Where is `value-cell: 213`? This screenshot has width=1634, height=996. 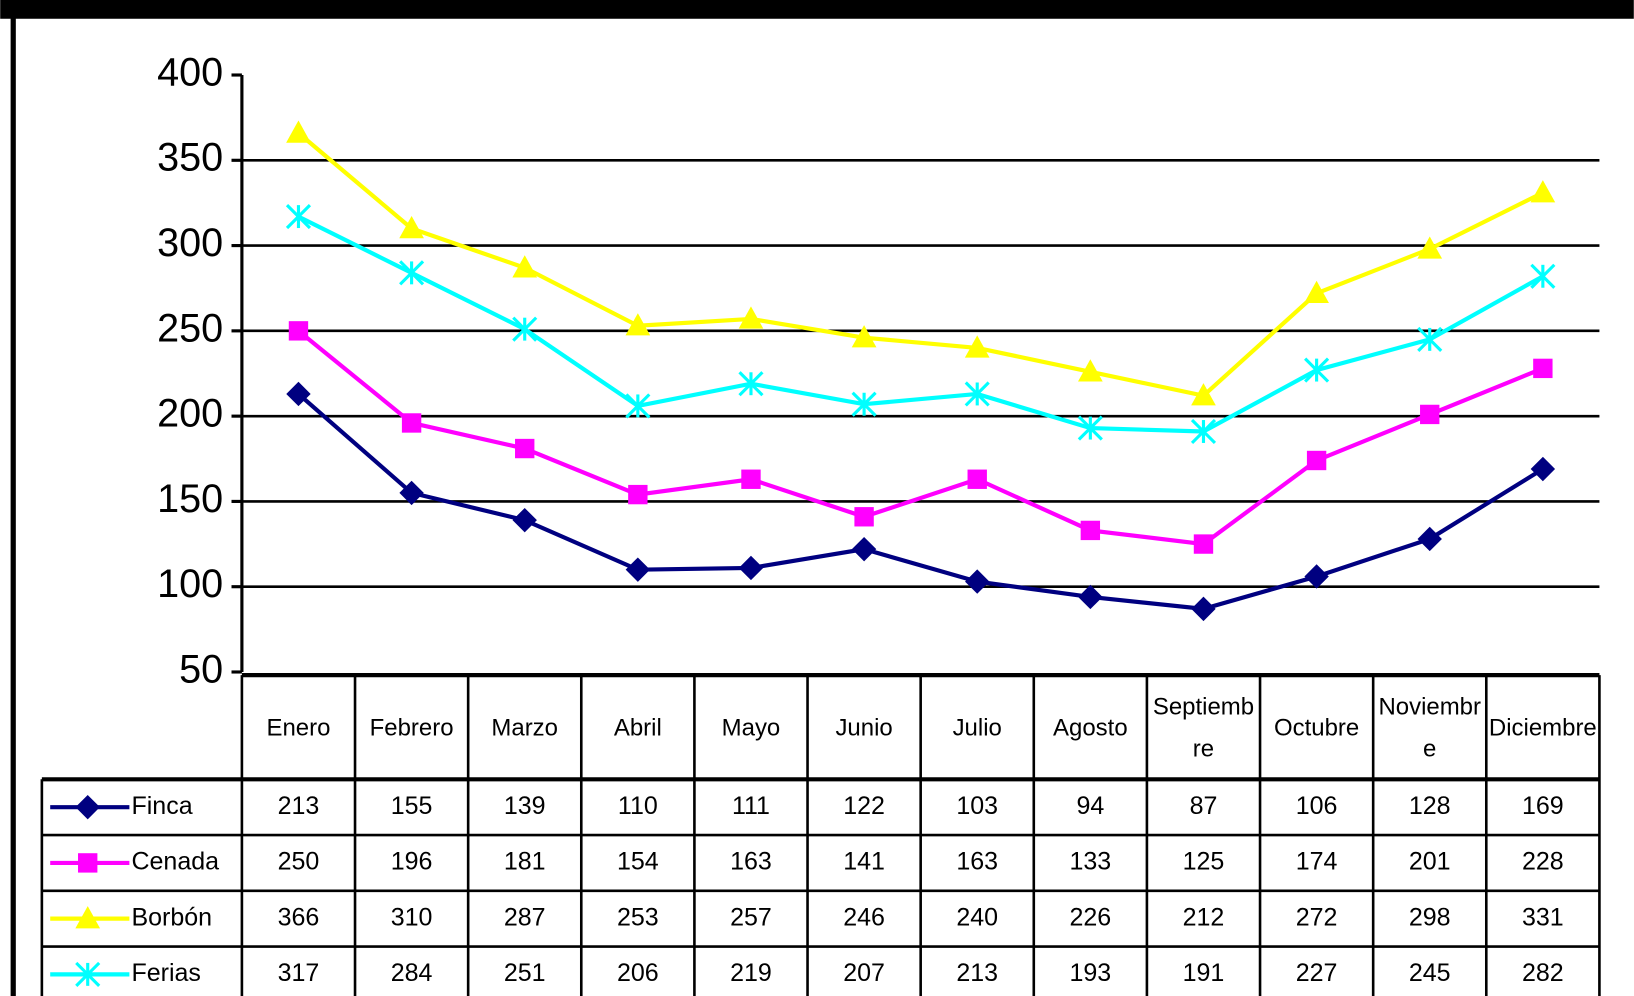 value-cell: 213 is located at coordinates (977, 973).